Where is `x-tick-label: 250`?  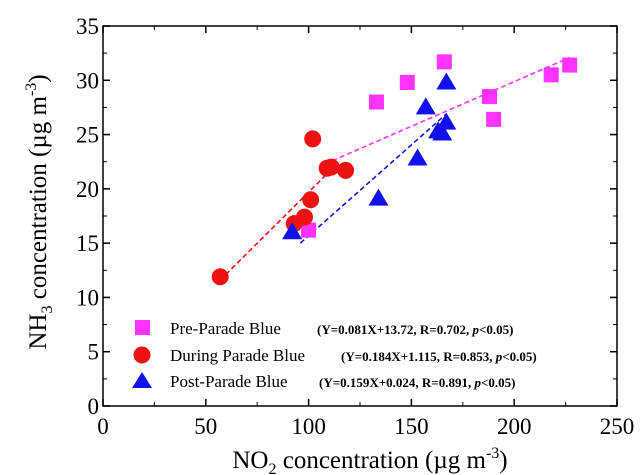
x-tick-label: 250 is located at coordinates (617, 426).